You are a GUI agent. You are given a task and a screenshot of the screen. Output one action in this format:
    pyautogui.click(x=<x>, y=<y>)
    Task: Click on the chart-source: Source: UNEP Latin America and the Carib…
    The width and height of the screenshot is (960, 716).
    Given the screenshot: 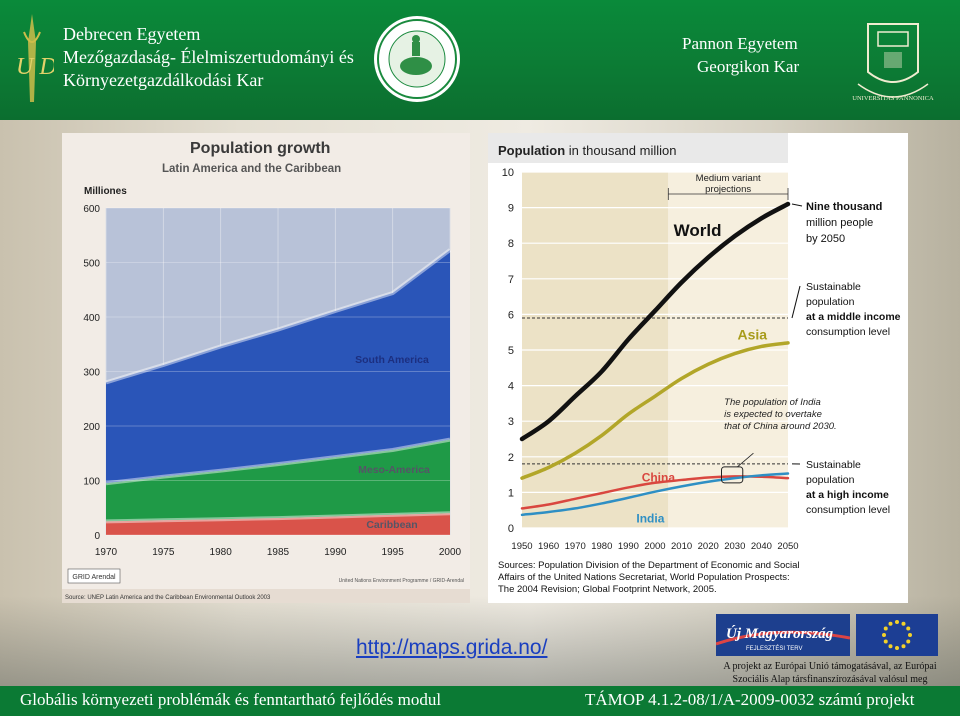 What is the action you would take?
    pyautogui.click(x=168, y=598)
    